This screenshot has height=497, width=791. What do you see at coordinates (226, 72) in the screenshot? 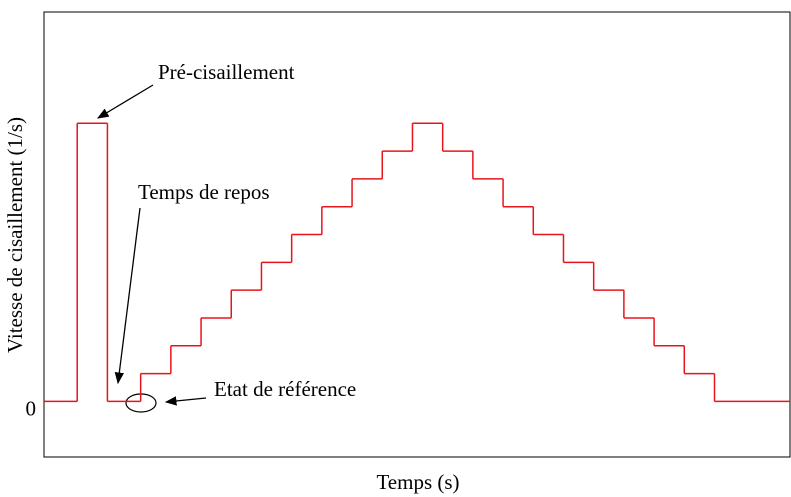
I see `annotation: Pré-cisaillement` at bounding box center [226, 72].